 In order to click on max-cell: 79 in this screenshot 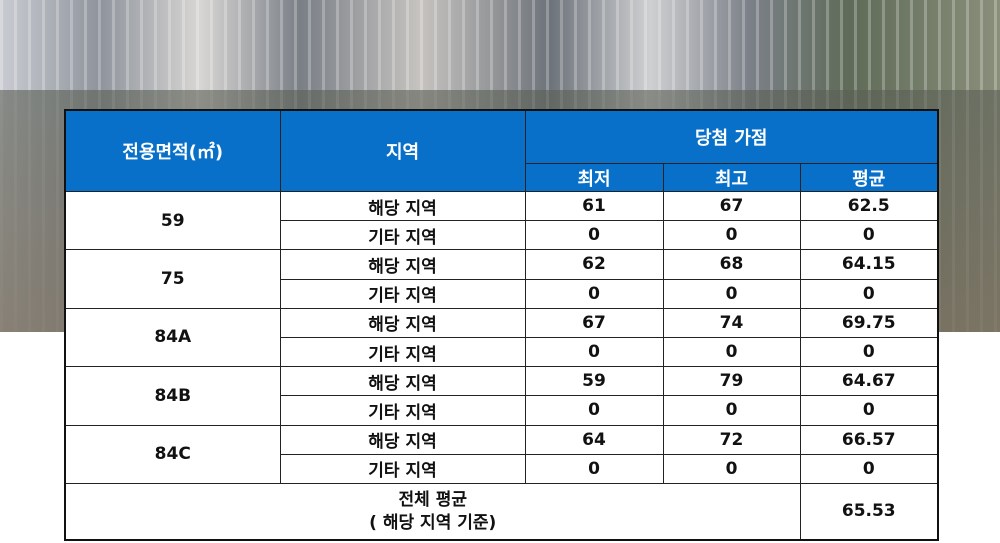, I will do `click(731, 381)`.